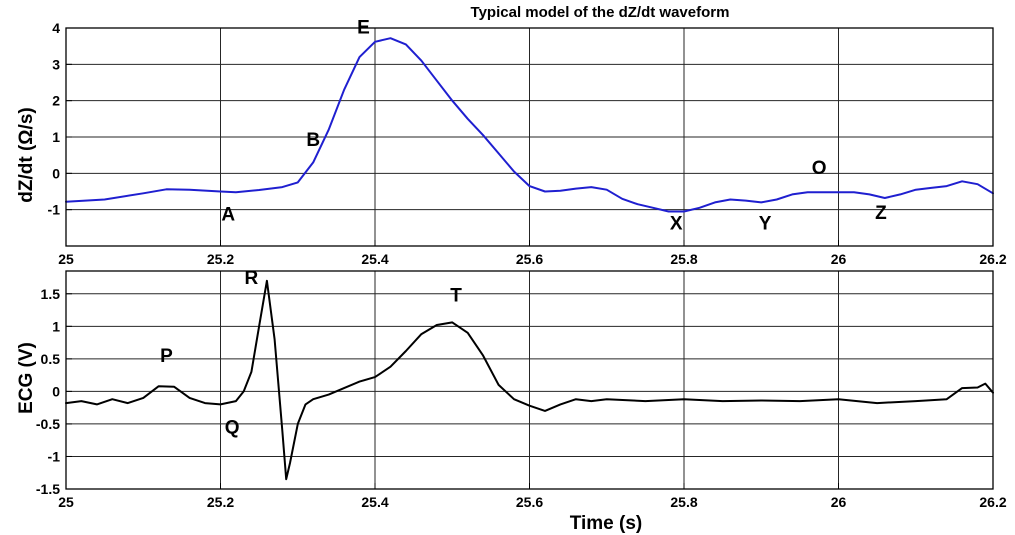 The width and height of the screenshot is (1015, 535). What do you see at coordinates (56, 28) in the screenshot?
I see `y-tick-label-dzdt: 4` at bounding box center [56, 28].